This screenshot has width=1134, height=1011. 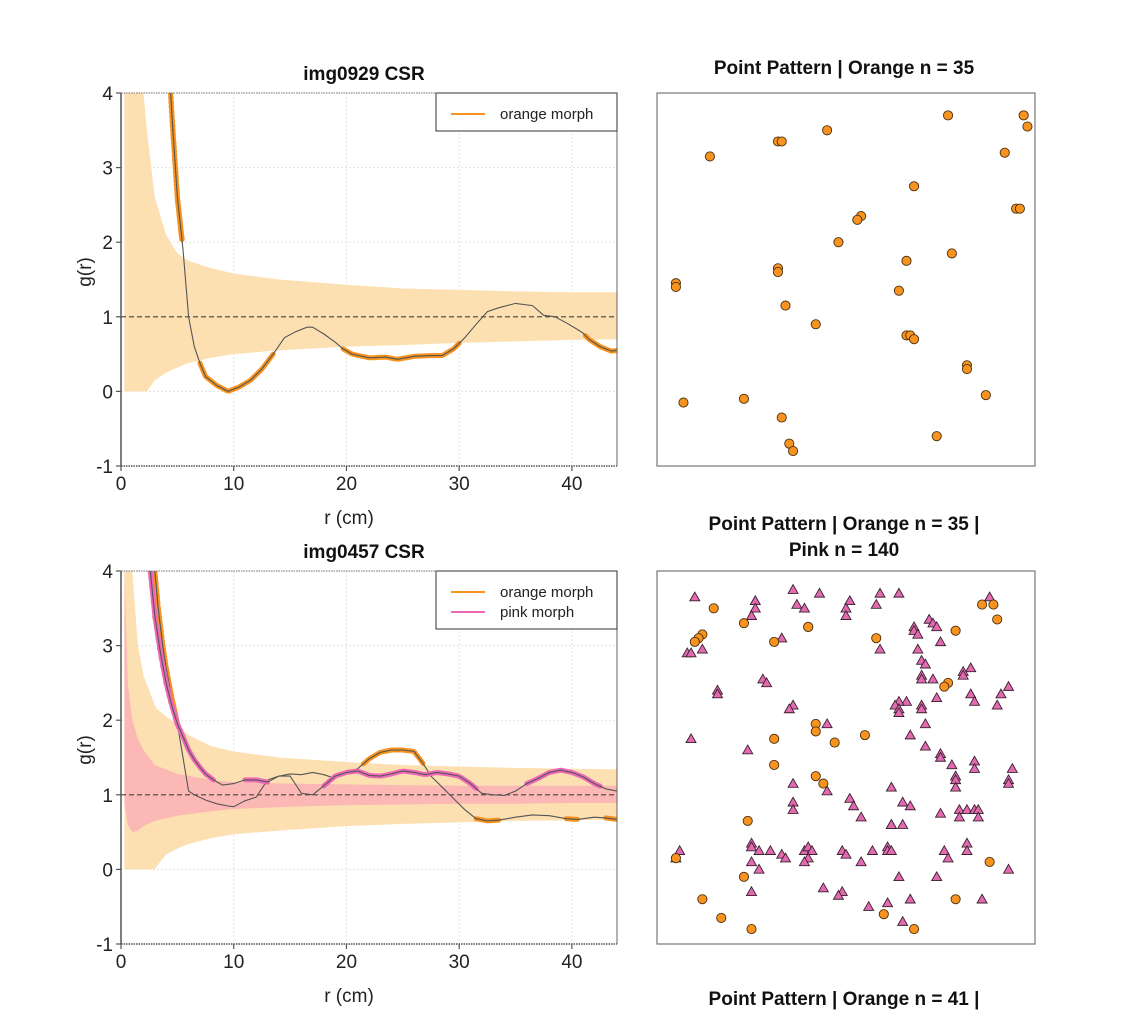 I want to click on legend-box, so click(x=526, y=112).